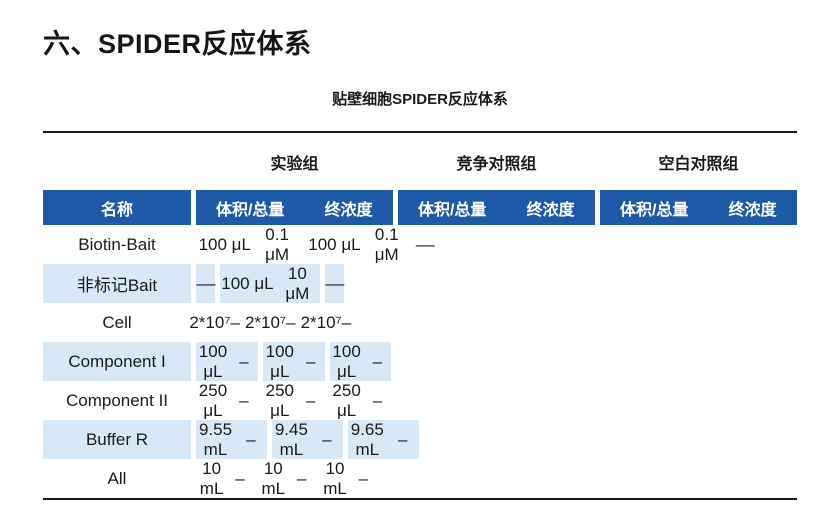 The image size is (837, 517). I want to click on row-1-group-2: – –, so click(334, 283).